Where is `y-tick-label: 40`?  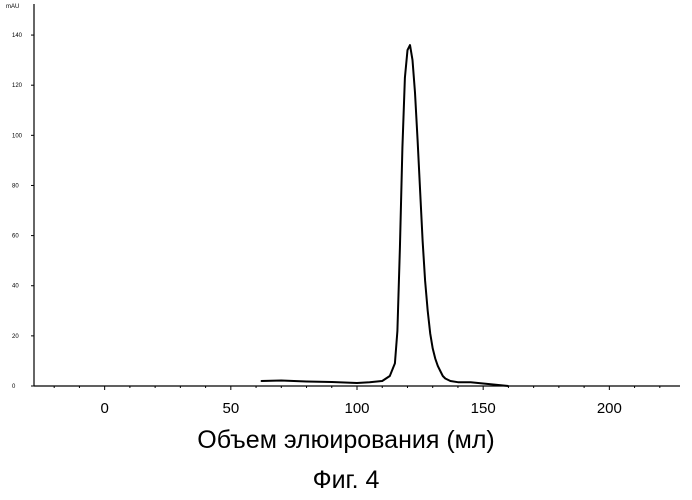
y-tick-label: 40 is located at coordinates (15, 287).